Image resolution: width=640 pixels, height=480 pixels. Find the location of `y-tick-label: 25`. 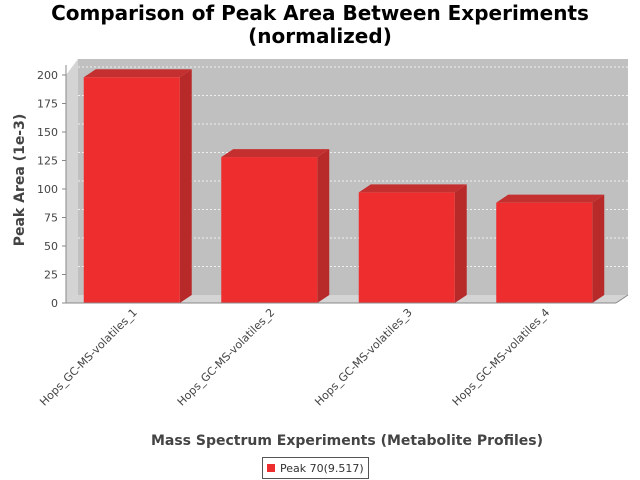

y-tick-label: 25 is located at coordinates (51, 275).